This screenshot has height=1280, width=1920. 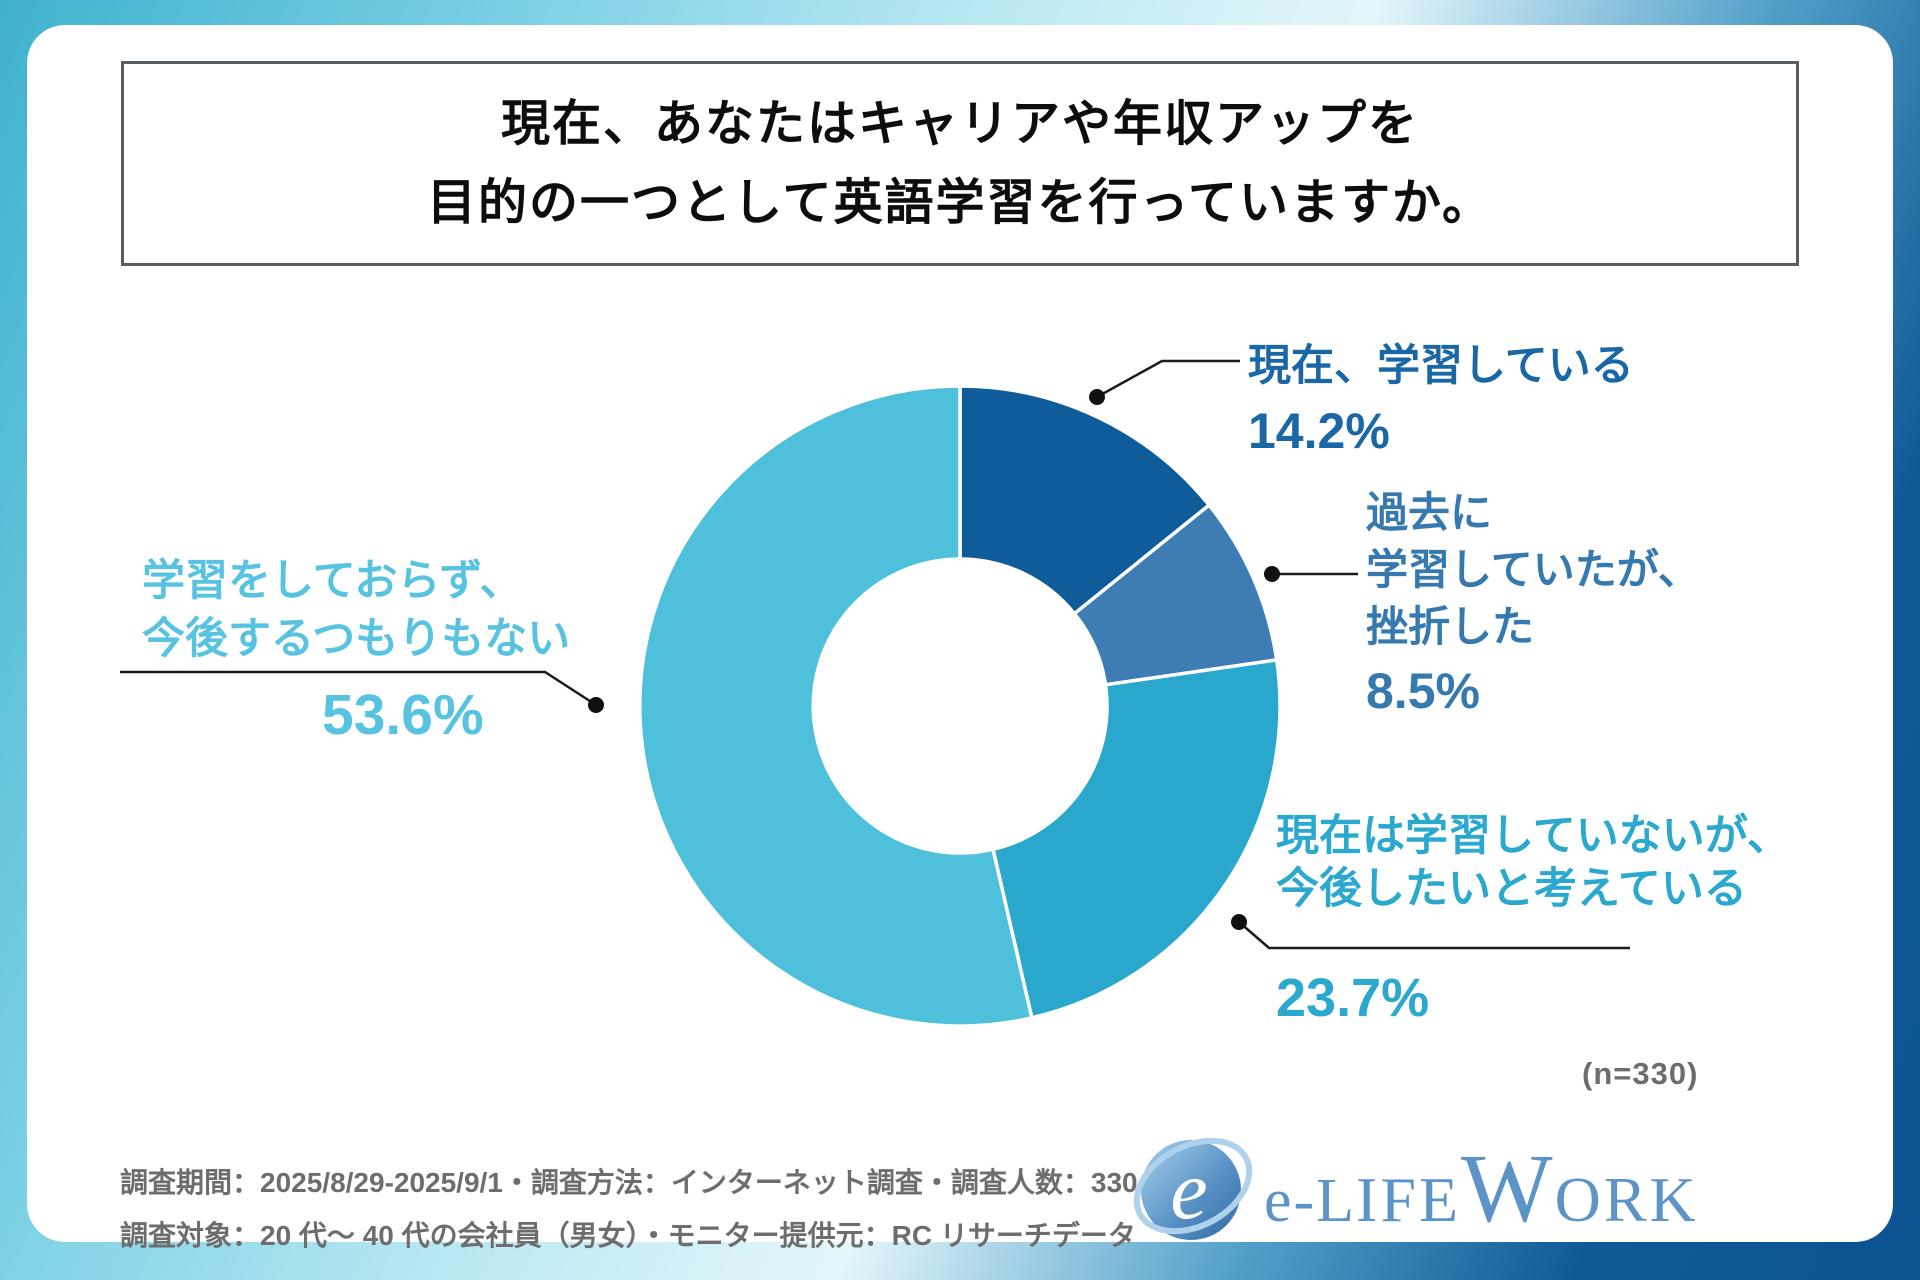 I want to click on slice-label-text: 過去に, so click(x=1429, y=512).